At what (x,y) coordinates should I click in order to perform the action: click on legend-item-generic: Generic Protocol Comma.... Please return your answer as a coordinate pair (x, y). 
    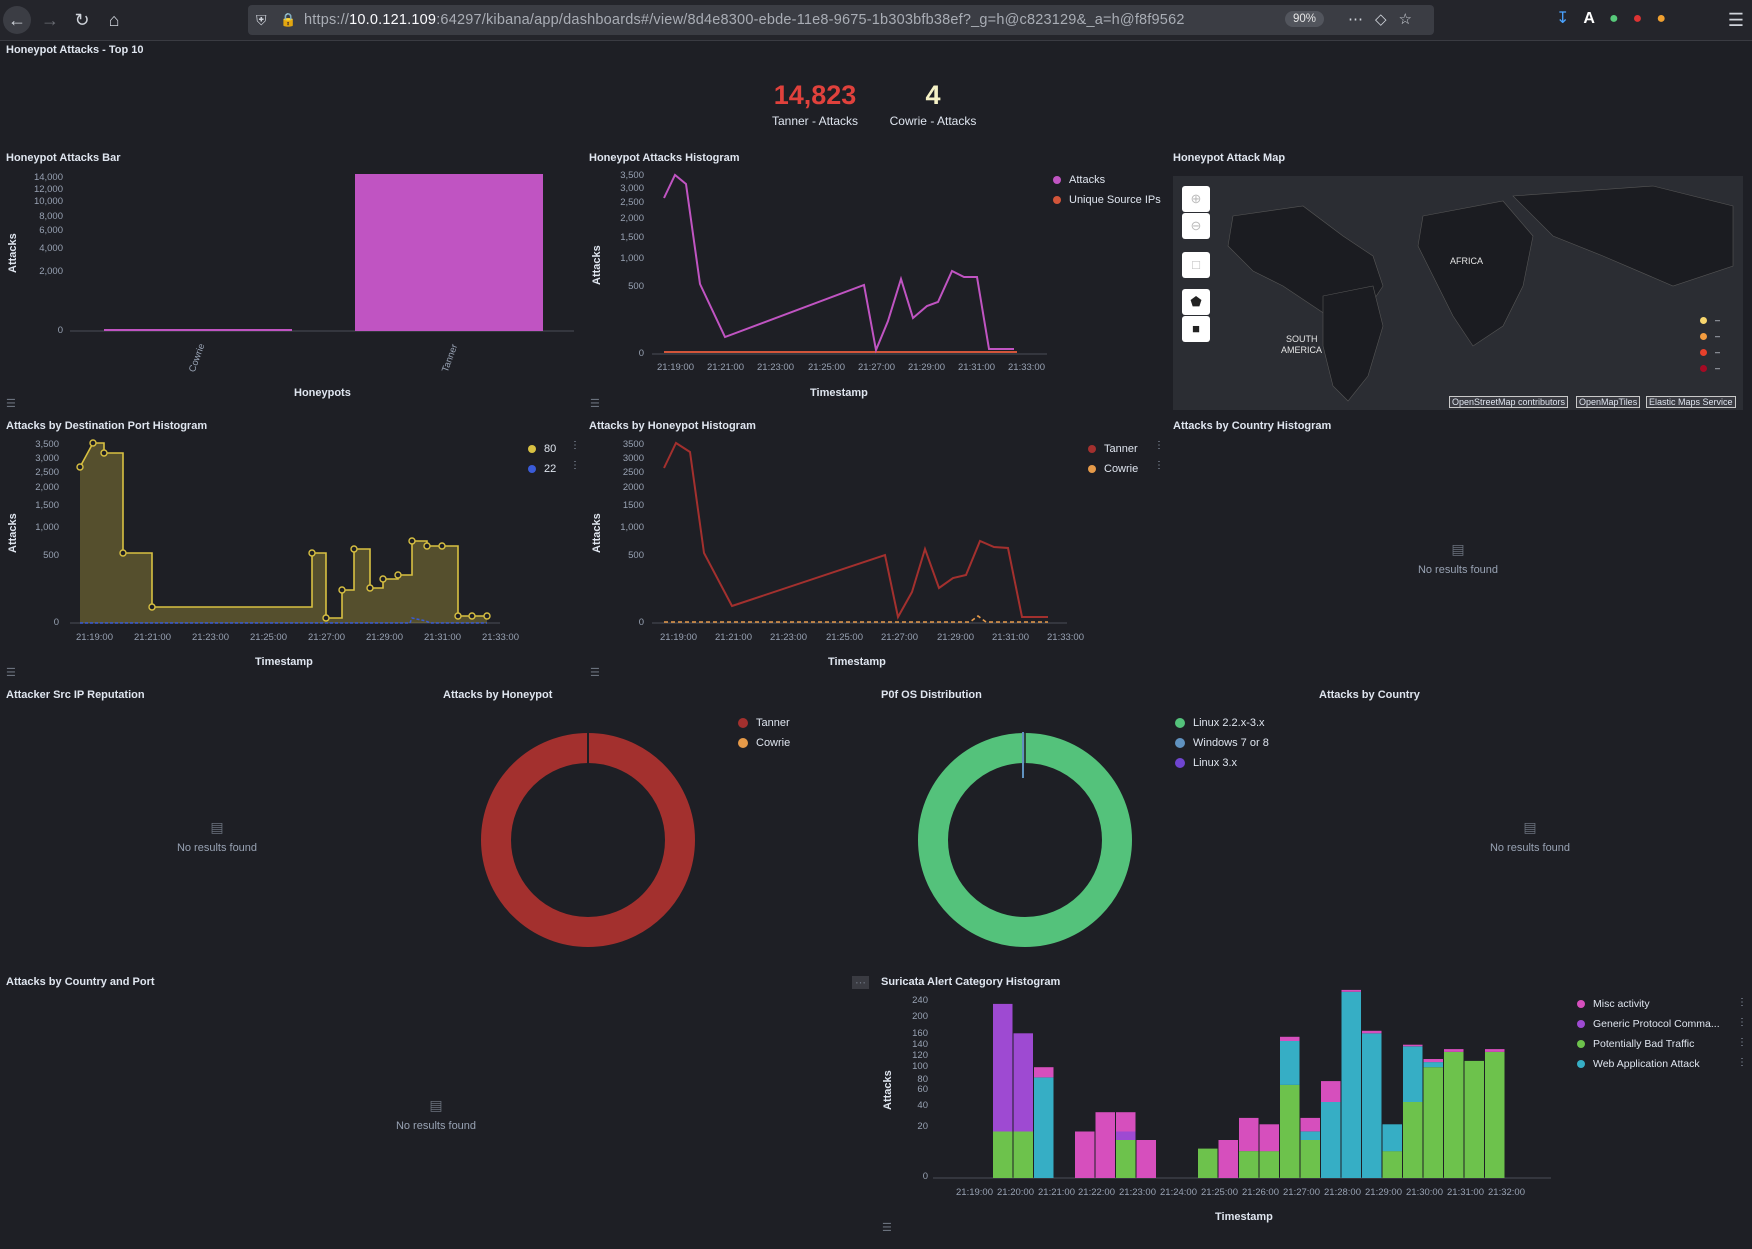
    Looking at the image, I should click on (1648, 1024).